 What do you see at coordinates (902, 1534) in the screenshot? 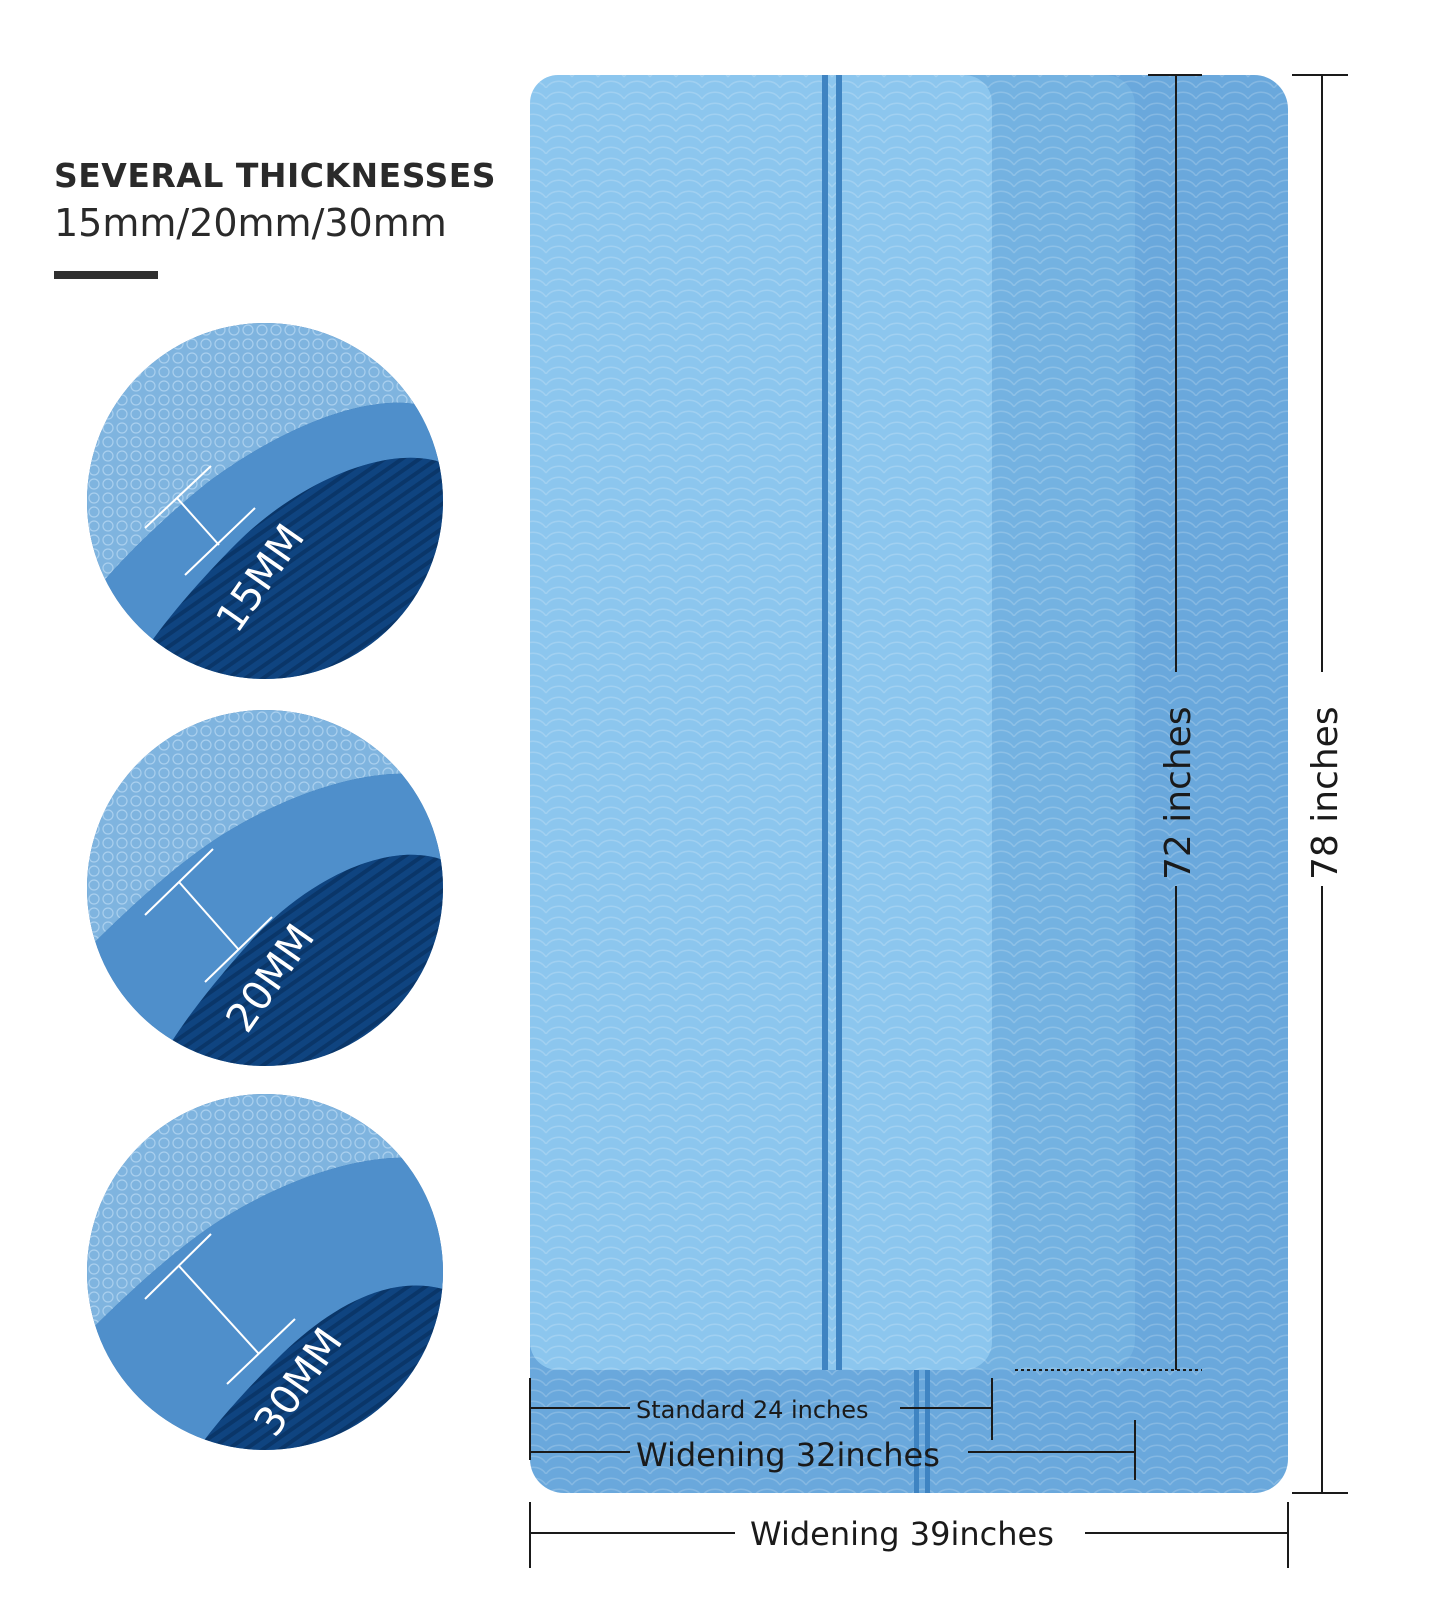
I see `dim-label-39: Widening 39inches` at bounding box center [902, 1534].